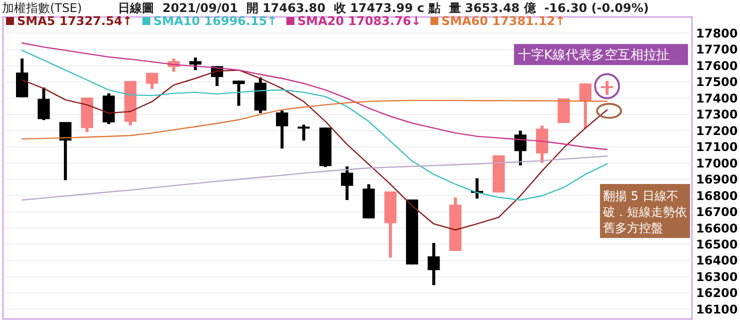 The height and width of the screenshot is (324, 740). I want to click on y-tick-label: 17300, so click(717, 115).